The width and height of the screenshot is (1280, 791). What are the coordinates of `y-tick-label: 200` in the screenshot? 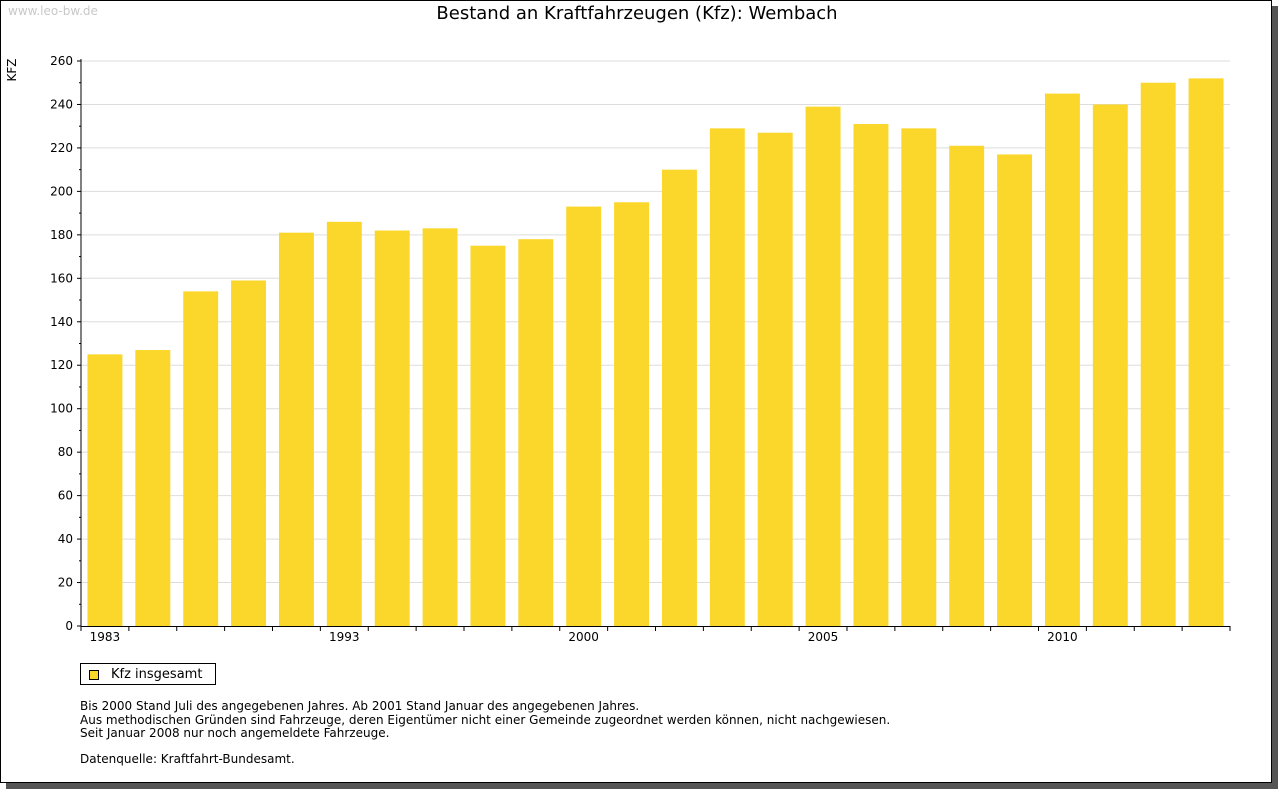 It's located at (61, 191).